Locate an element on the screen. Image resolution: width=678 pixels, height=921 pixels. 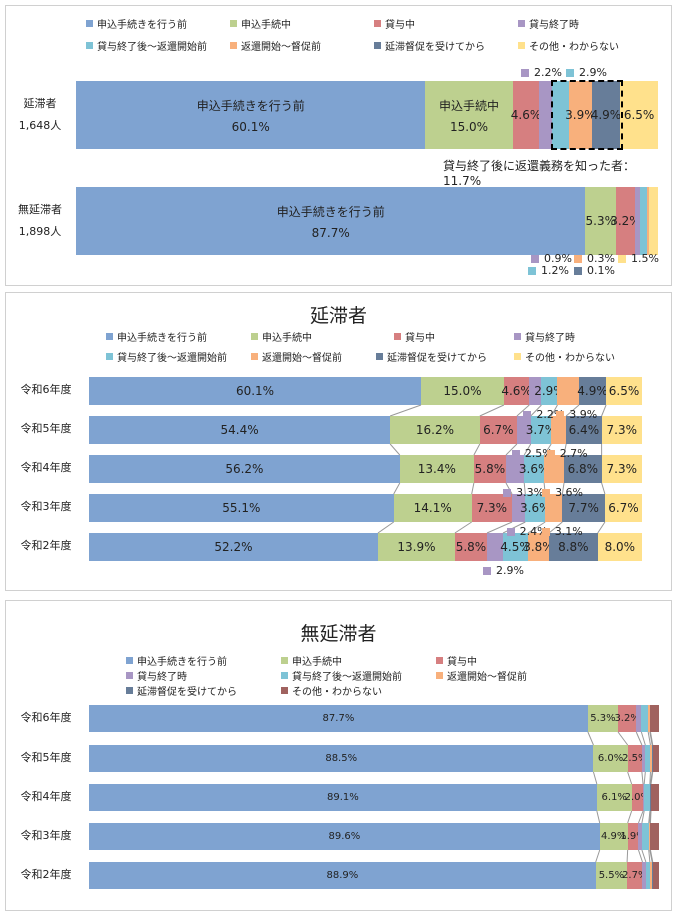
bar-segment: 5.8% is located at coordinates (471, 547).